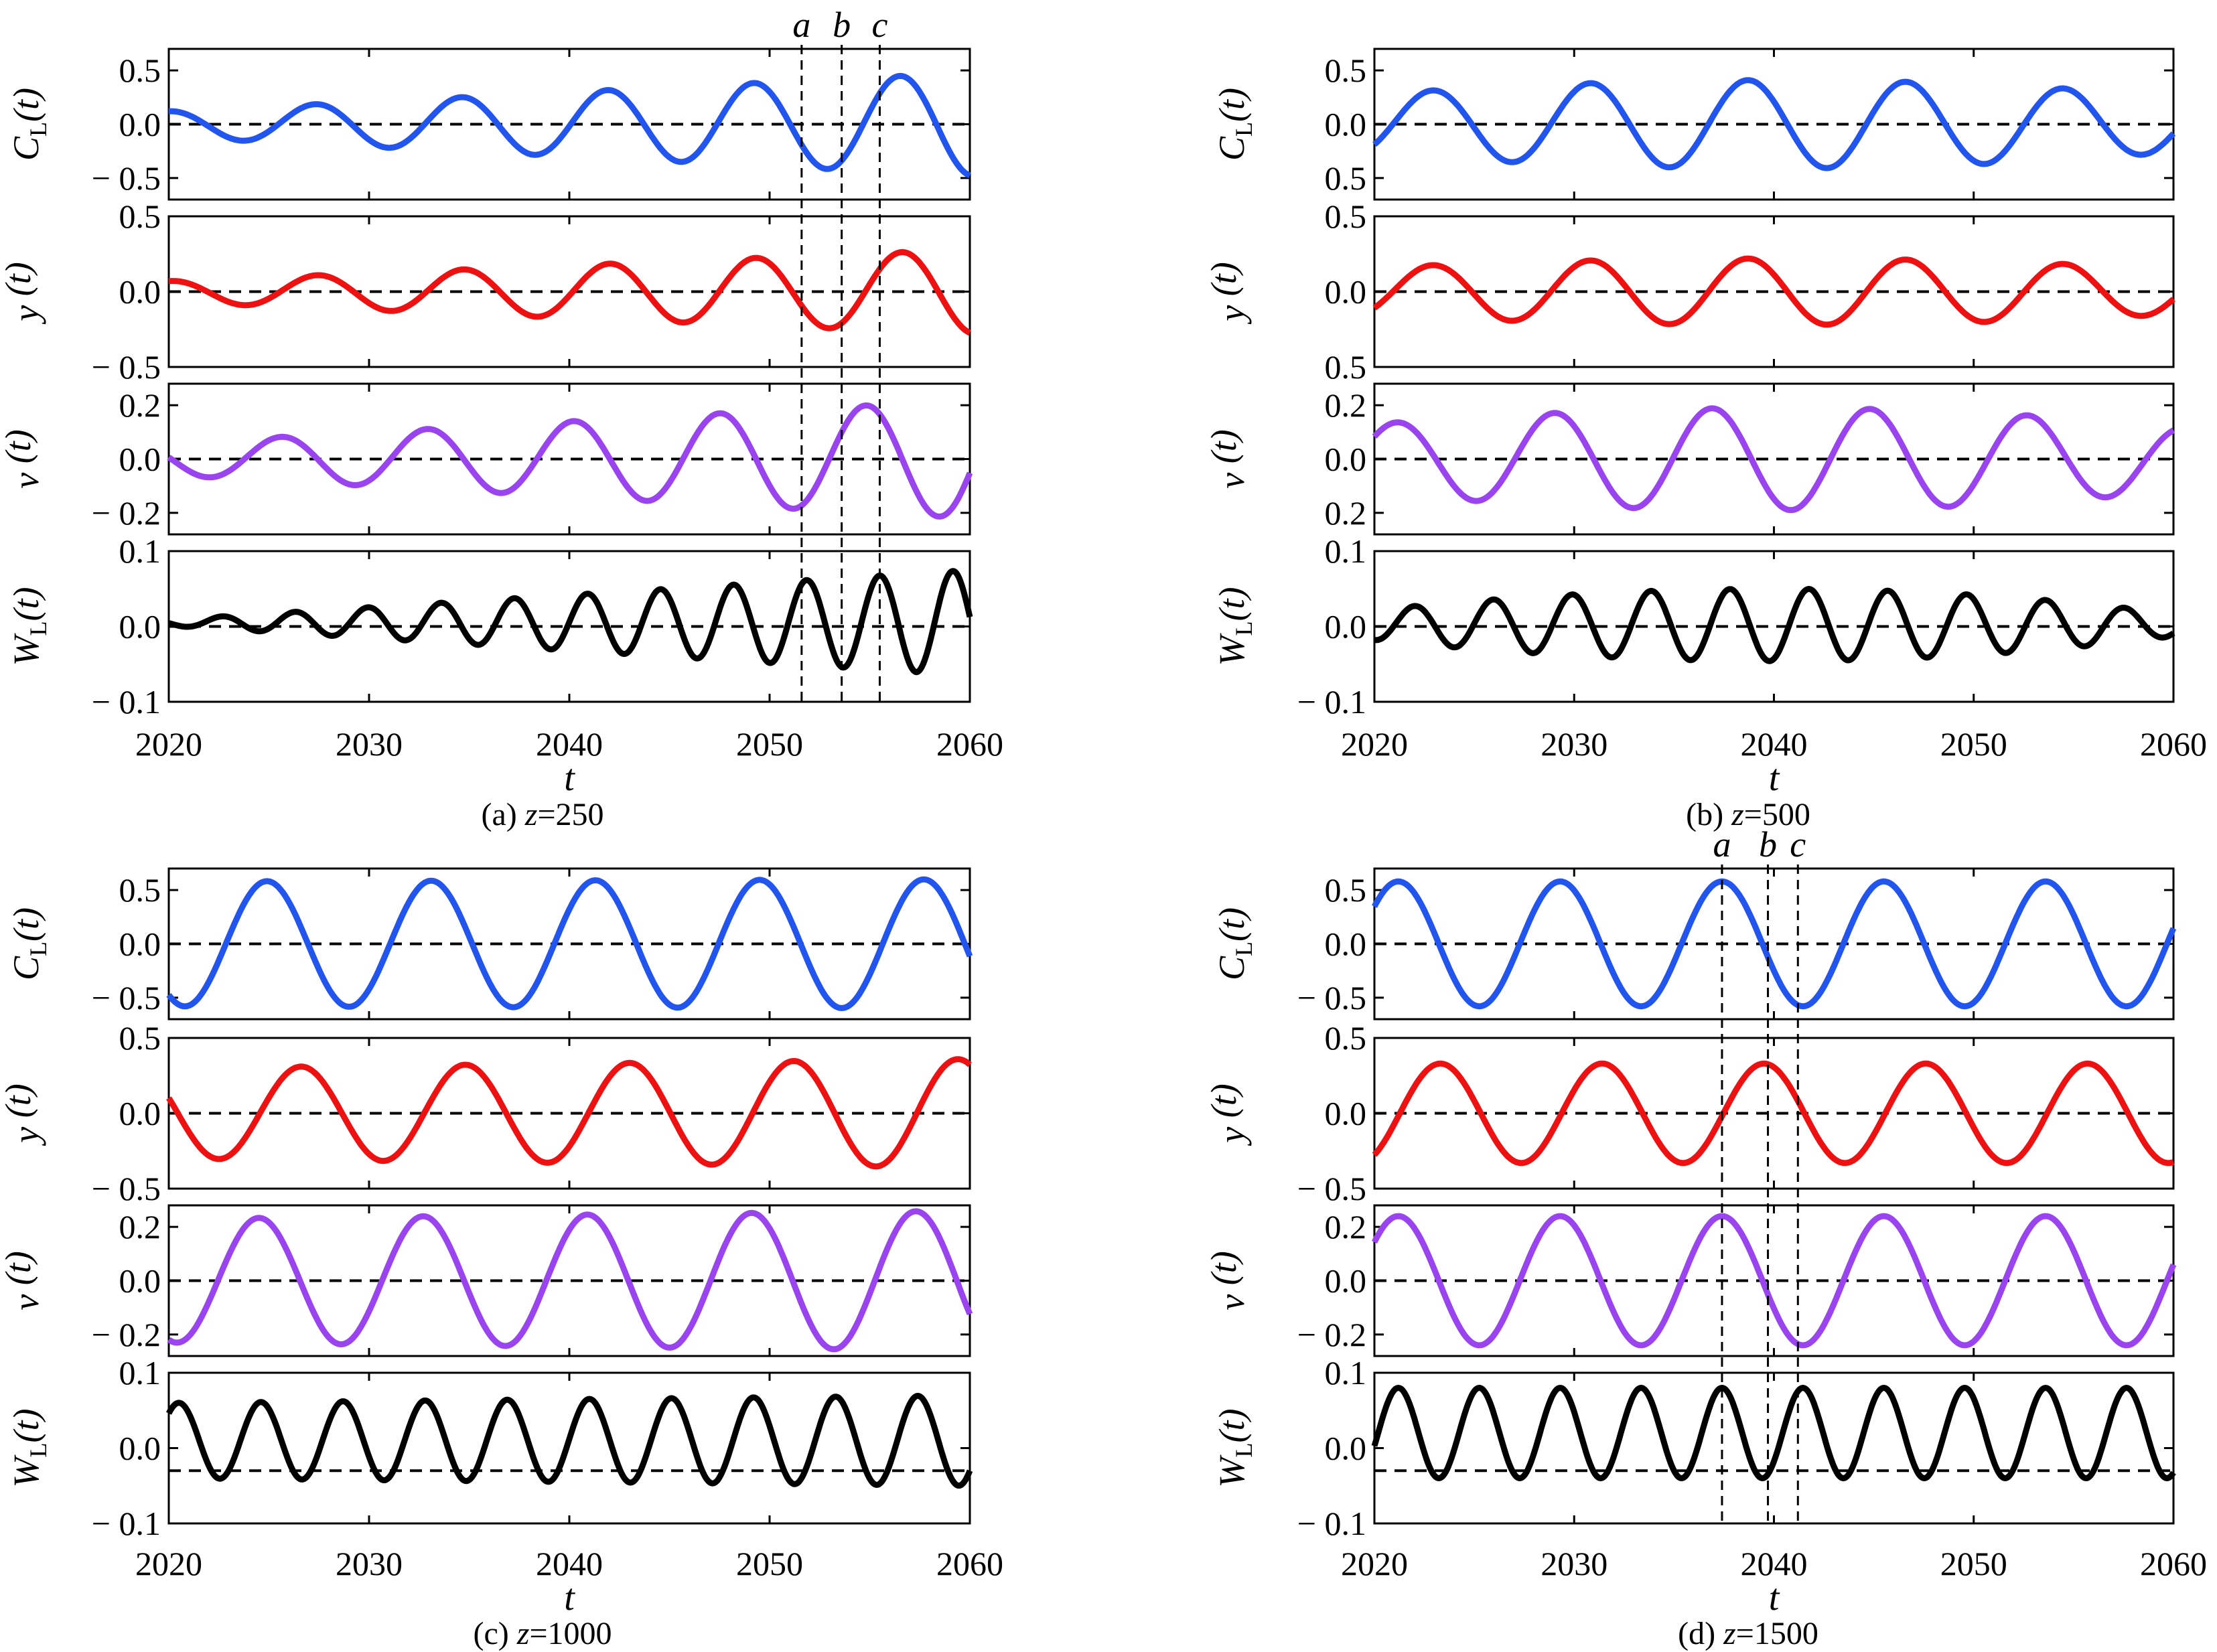 Image resolution: width=2217 pixels, height=1652 pixels. I want to click on y-axis-label: y (t), so click(23, 293).